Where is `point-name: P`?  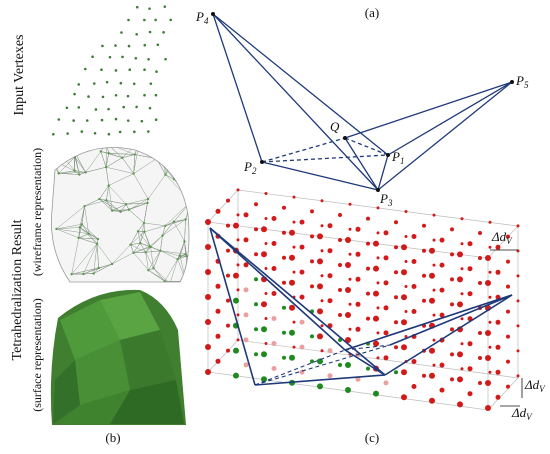
point-name: P is located at coordinates (519, 80).